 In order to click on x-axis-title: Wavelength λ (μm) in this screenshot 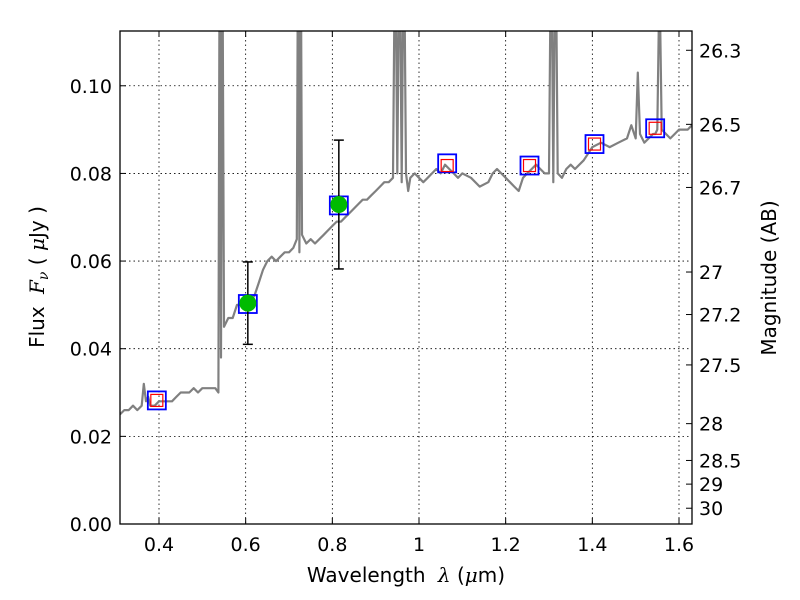, I will do `click(406, 575)`.